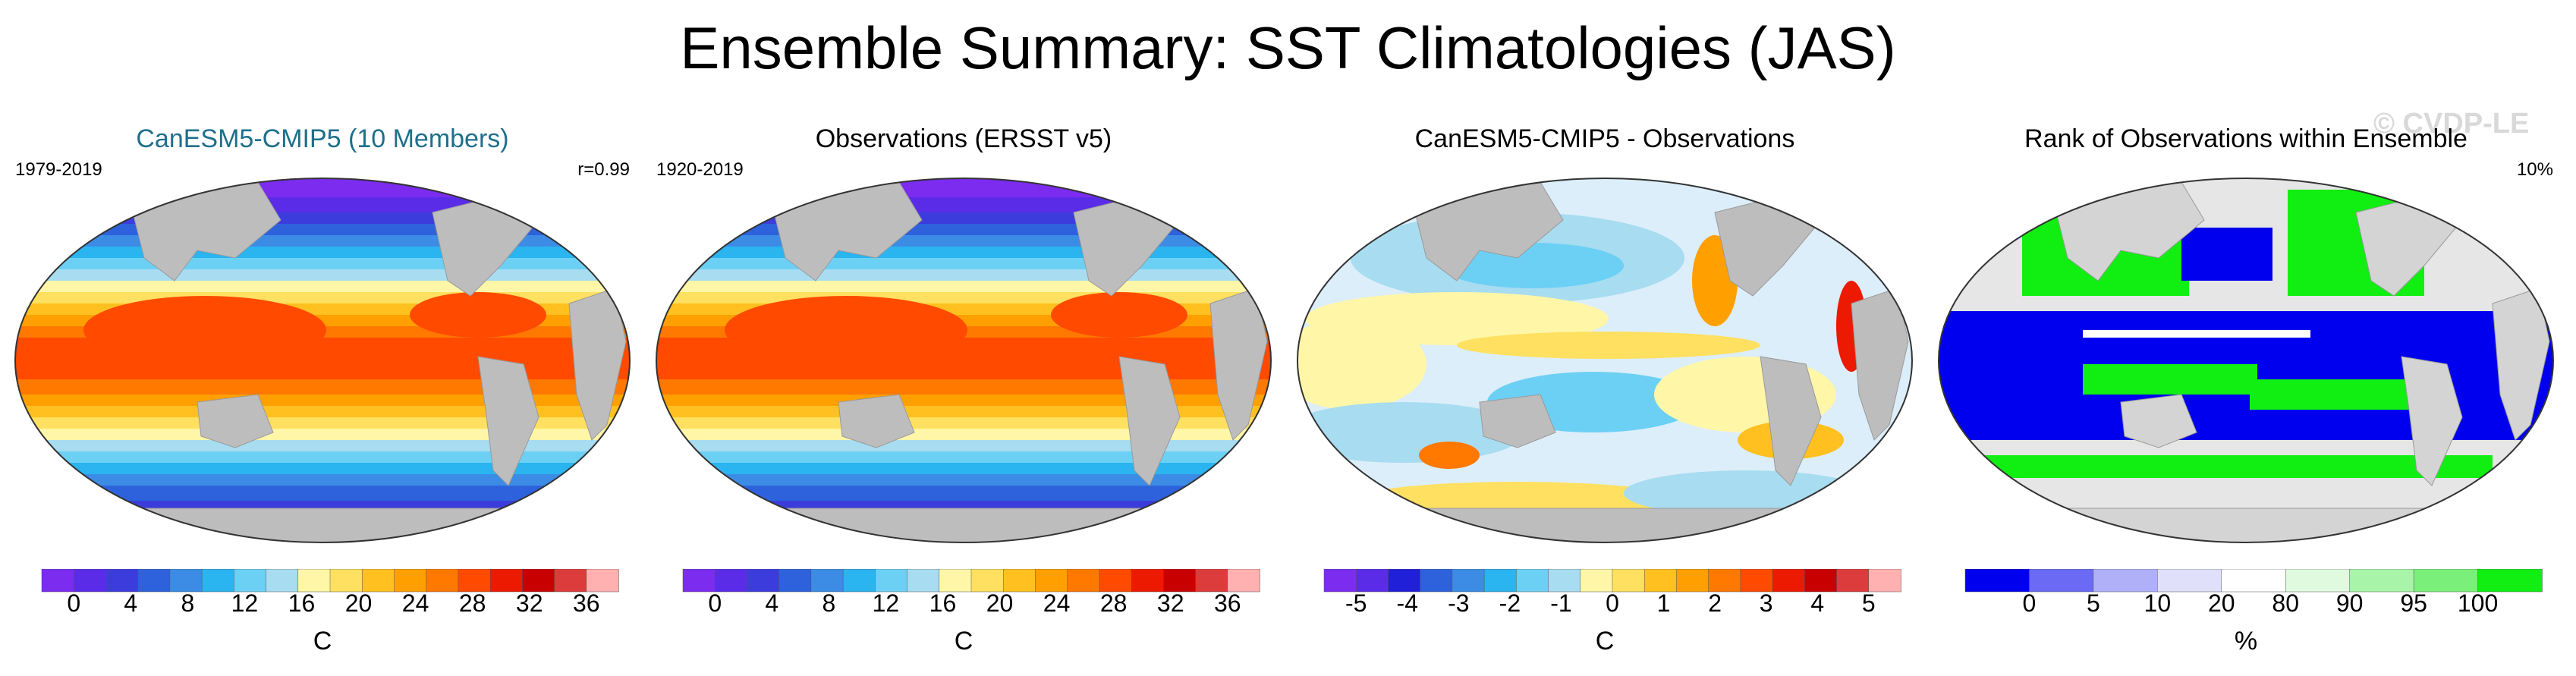 The height and width of the screenshot is (676, 2576). I want to click on stat-label: r=0.99, so click(603, 169).